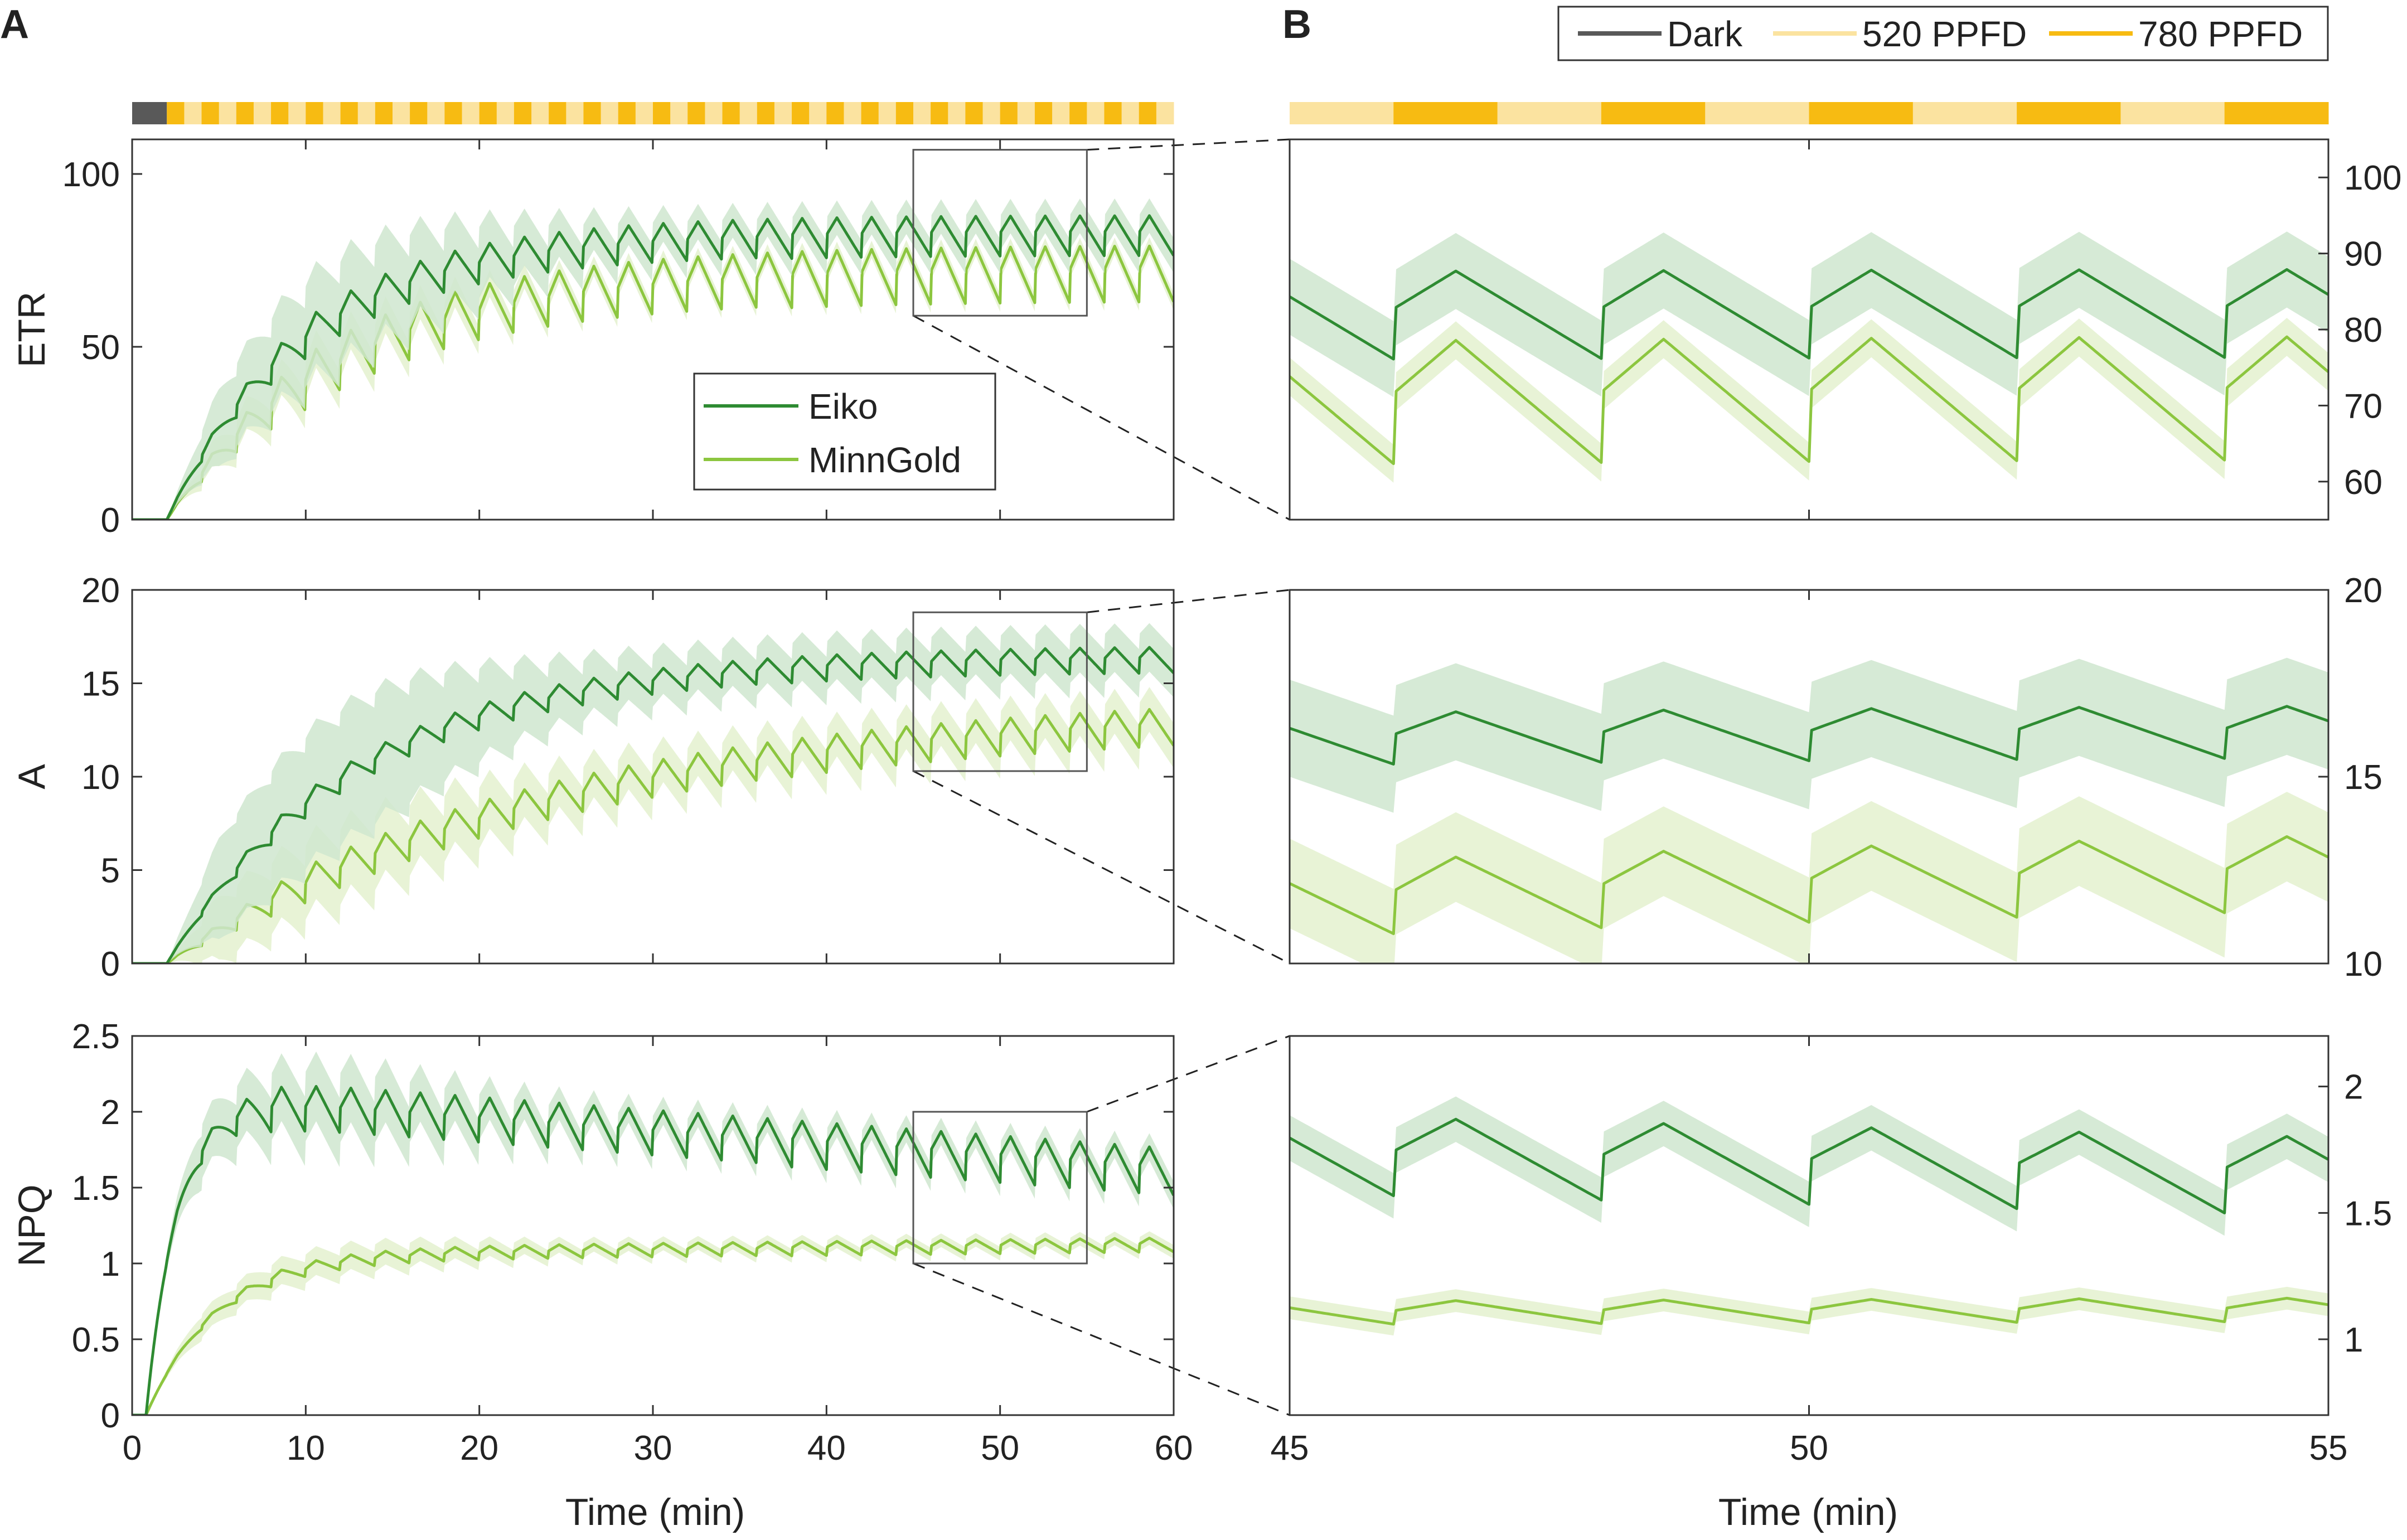  I want to click on minngold-legend-label: MinnGold, so click(884, 460).